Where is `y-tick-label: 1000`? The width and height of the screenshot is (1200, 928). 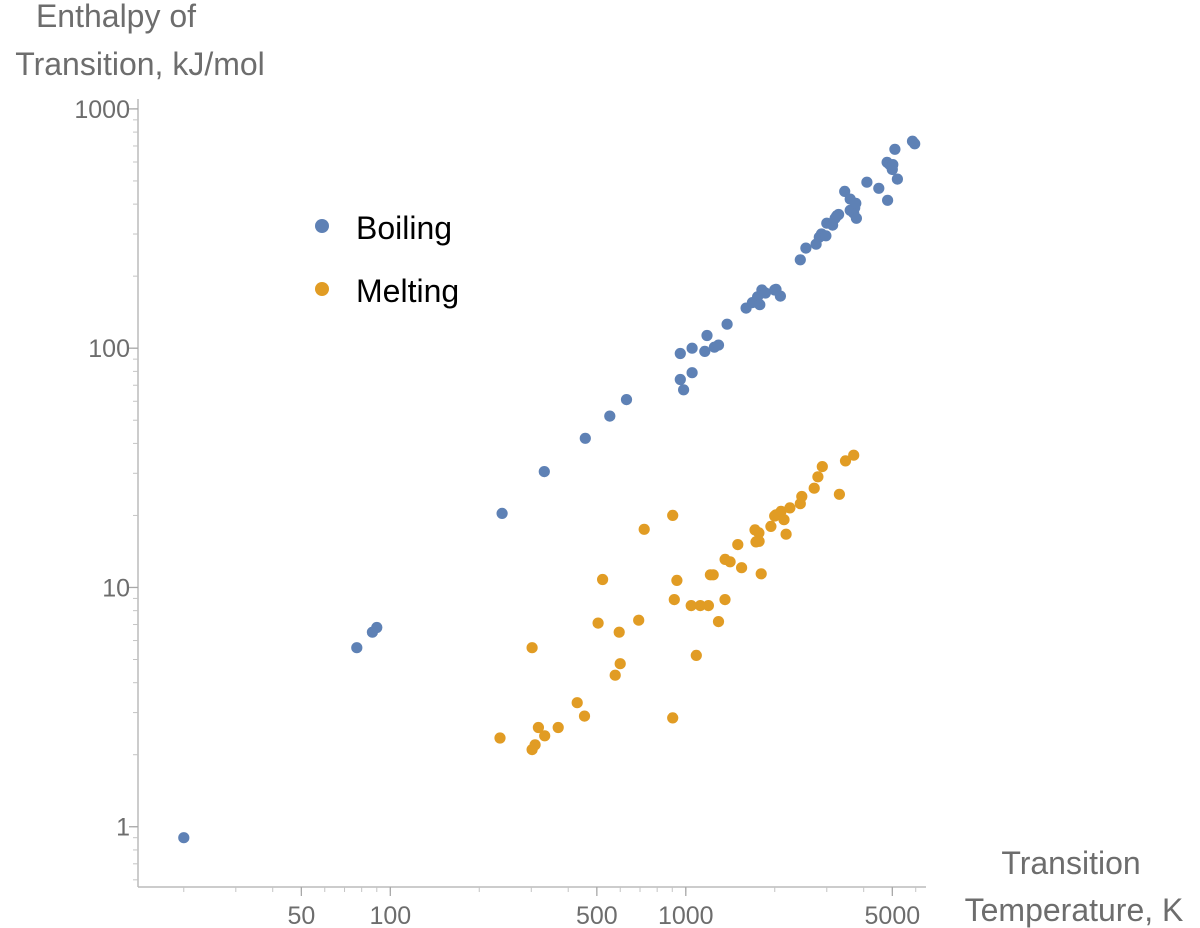
y-tick-label: 1000 is located at coordinates (102, 110).